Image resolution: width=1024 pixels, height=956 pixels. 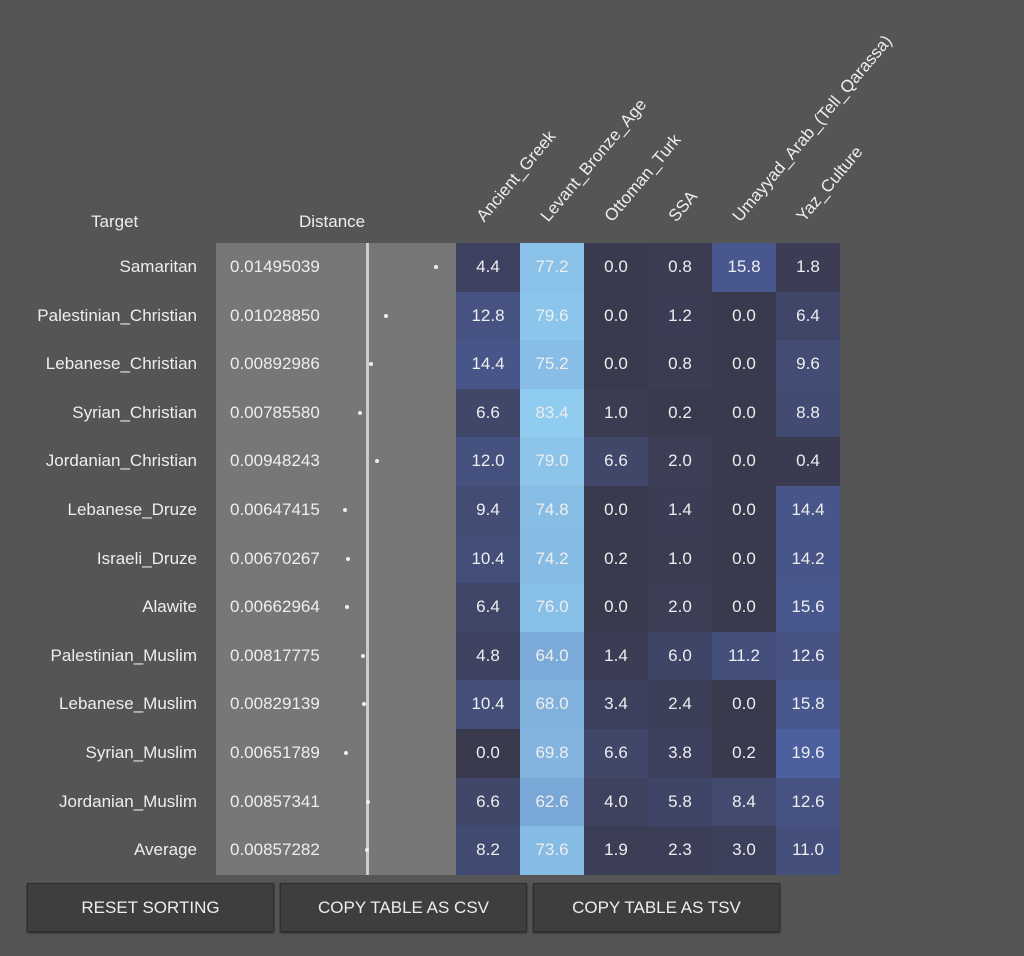 What do you see at coordinates (117, 315) in the screenshot?
I see `target-label: Palestinian_Christian` at bounding box center [117, 315].